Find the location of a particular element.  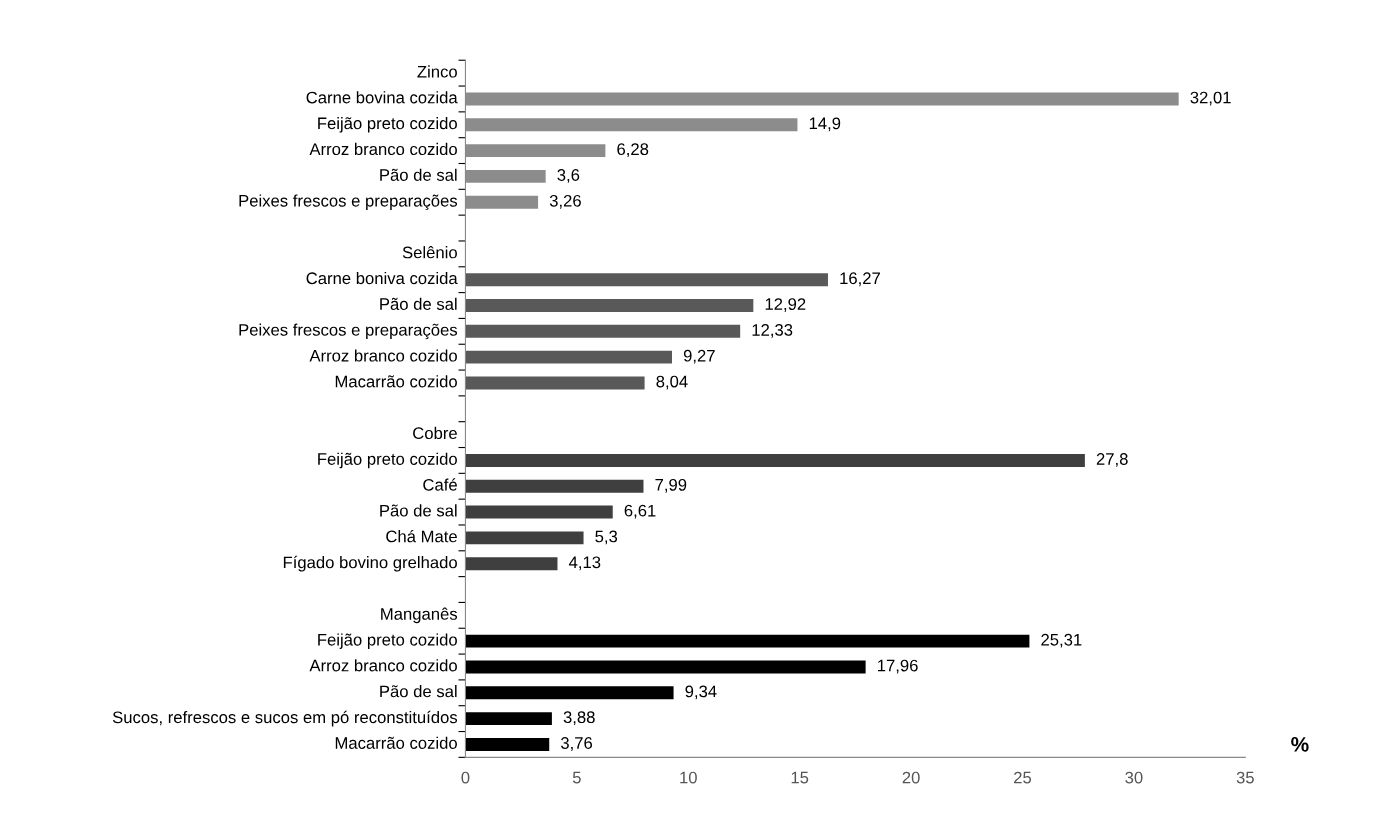

y-tick-label: Manganês is located at coordinates (419, 615).